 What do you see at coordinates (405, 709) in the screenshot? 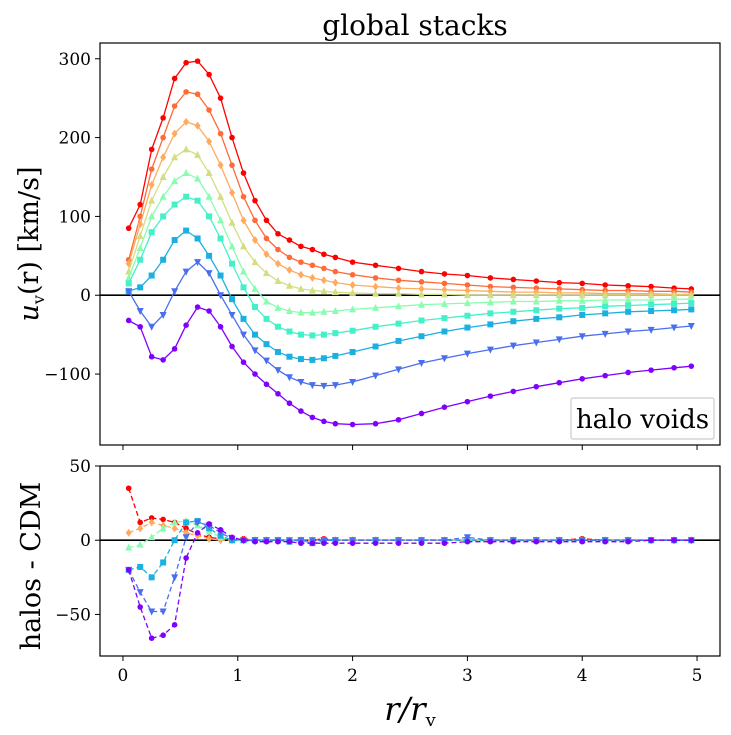
I see `xlabel-main: r/r` at bounding box center [405, 709].